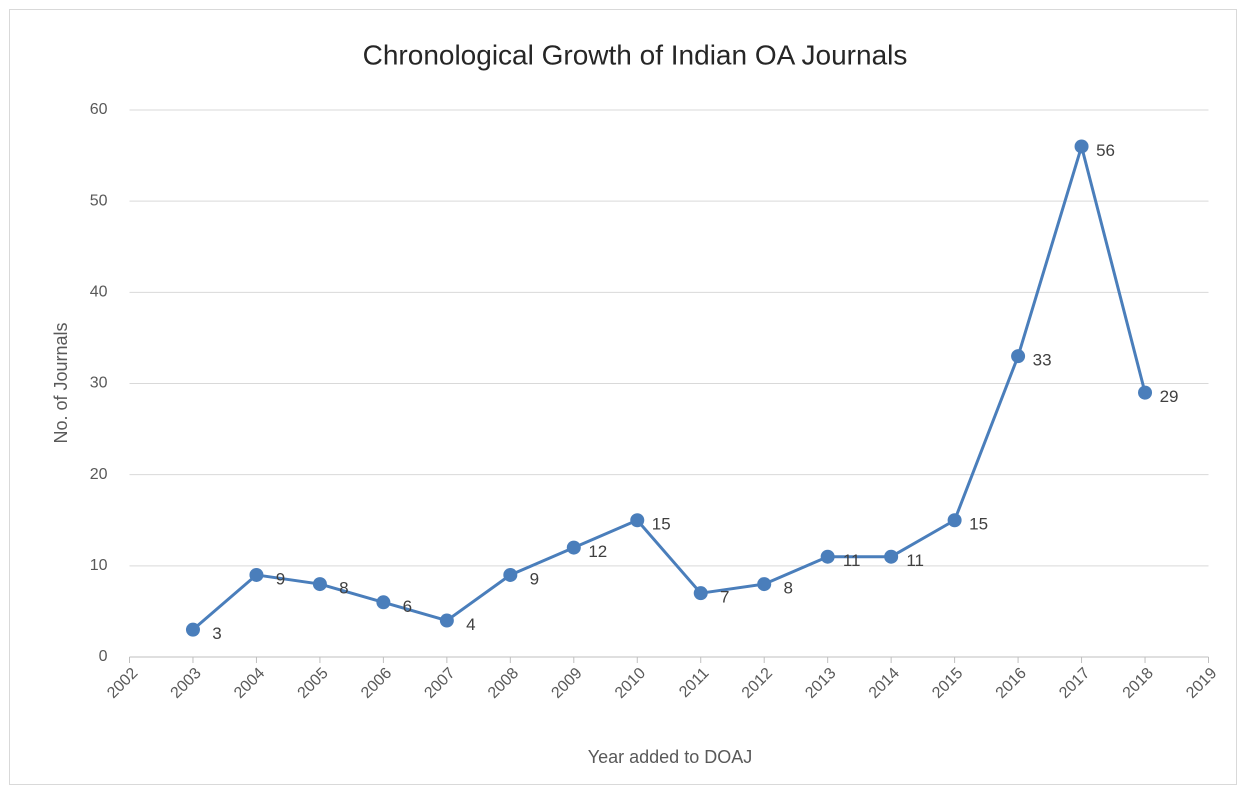 The width and height of the screenshot is (1247, 795). Describe the element at coordinates (216, 633) in the screenshot. I see `data-label: 3` at that location.